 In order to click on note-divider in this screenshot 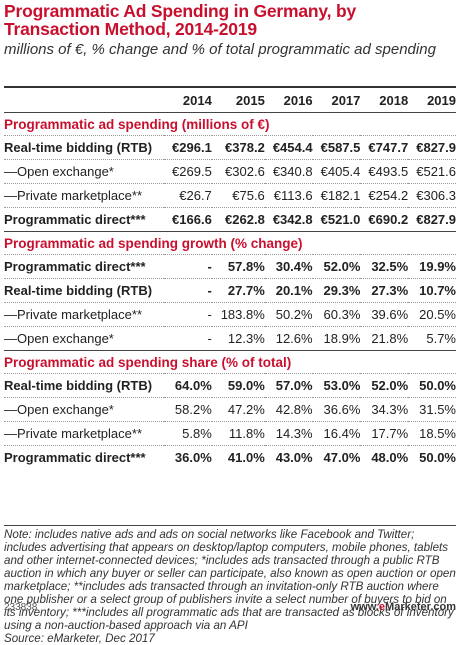, I will do `click(230, 525)`.